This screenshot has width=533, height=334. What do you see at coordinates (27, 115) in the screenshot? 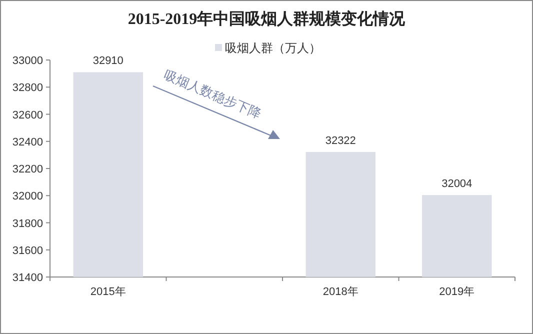
I see `y-tick-label: 32600` at bounding box center [27, 115].